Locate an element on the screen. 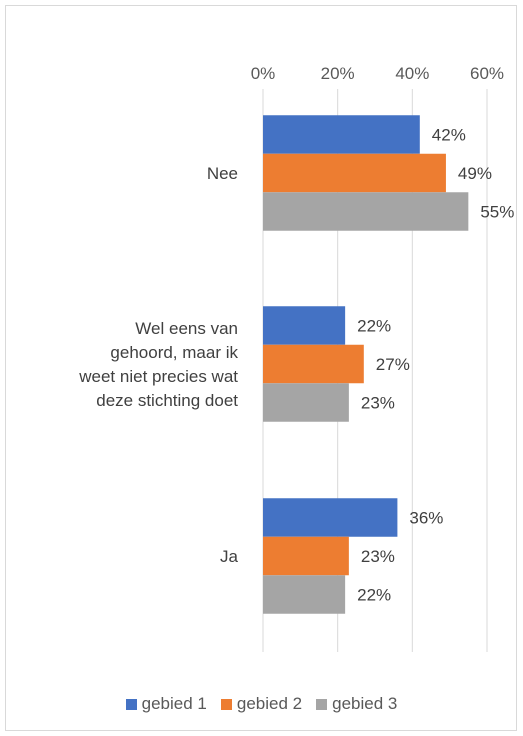  axis-tick-labels: 0% 20% 40% 60% is located at coordinates (377, 73).